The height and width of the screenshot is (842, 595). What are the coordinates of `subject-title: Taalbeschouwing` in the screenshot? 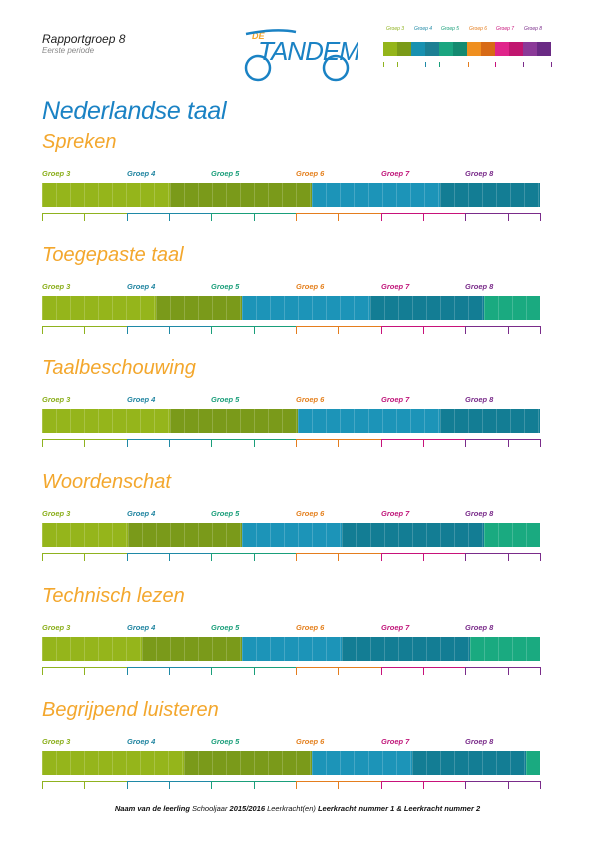 It's located at (119, 368).